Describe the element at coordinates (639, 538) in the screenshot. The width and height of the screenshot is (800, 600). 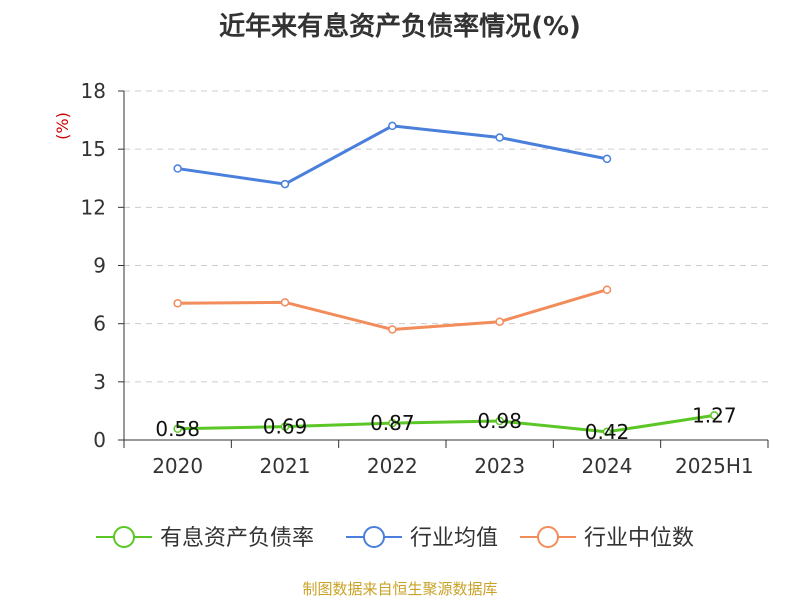
I see `legend-label: 行业中位数` at that location.